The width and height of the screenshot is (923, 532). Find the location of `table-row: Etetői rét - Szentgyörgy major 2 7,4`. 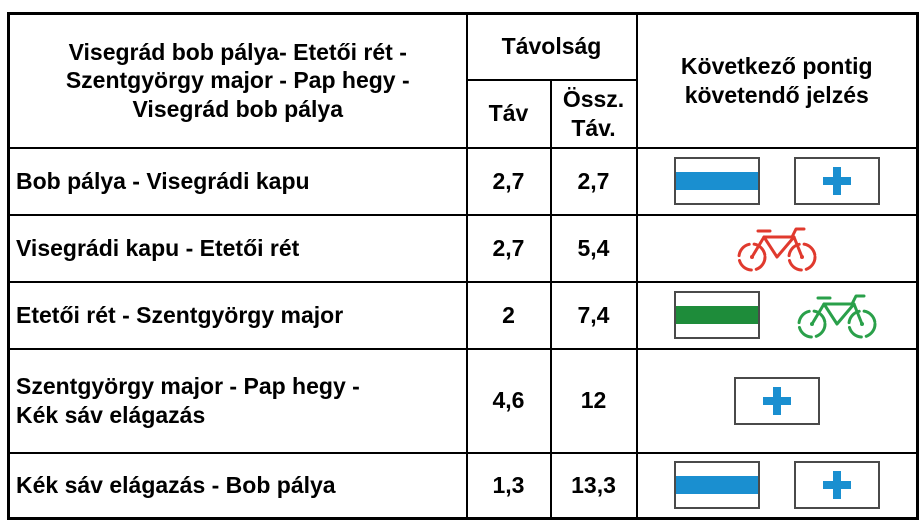

table-row: Etetői rét - Szentgyörgy major 2 7,4 is located at coordinates (463, 315).